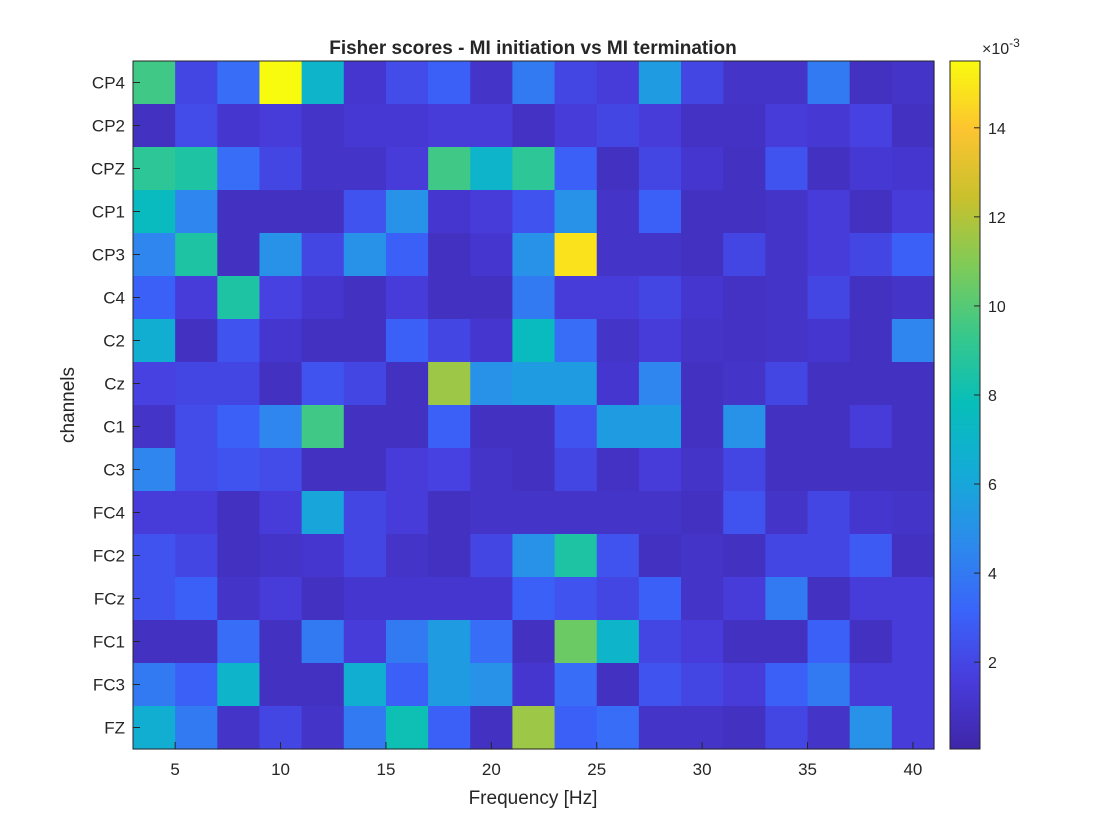  Describe the element at coordinates (114, 384) in the screenshot. I see `y-tick-label: Cz` at that location.